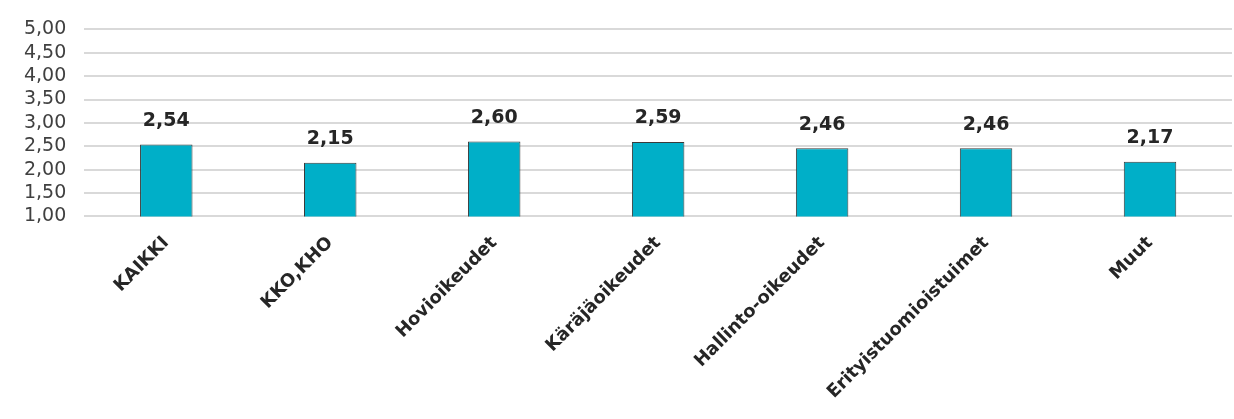  I want to click on data-label: 2,60, so click(494, 116).